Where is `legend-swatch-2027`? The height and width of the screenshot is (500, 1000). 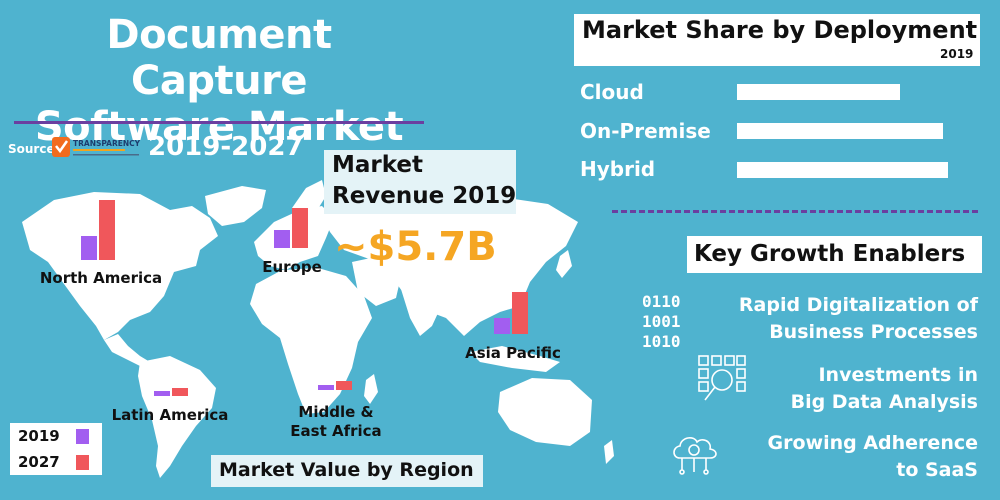
legend-swatch-2027 is located at coordinates (82, 462).